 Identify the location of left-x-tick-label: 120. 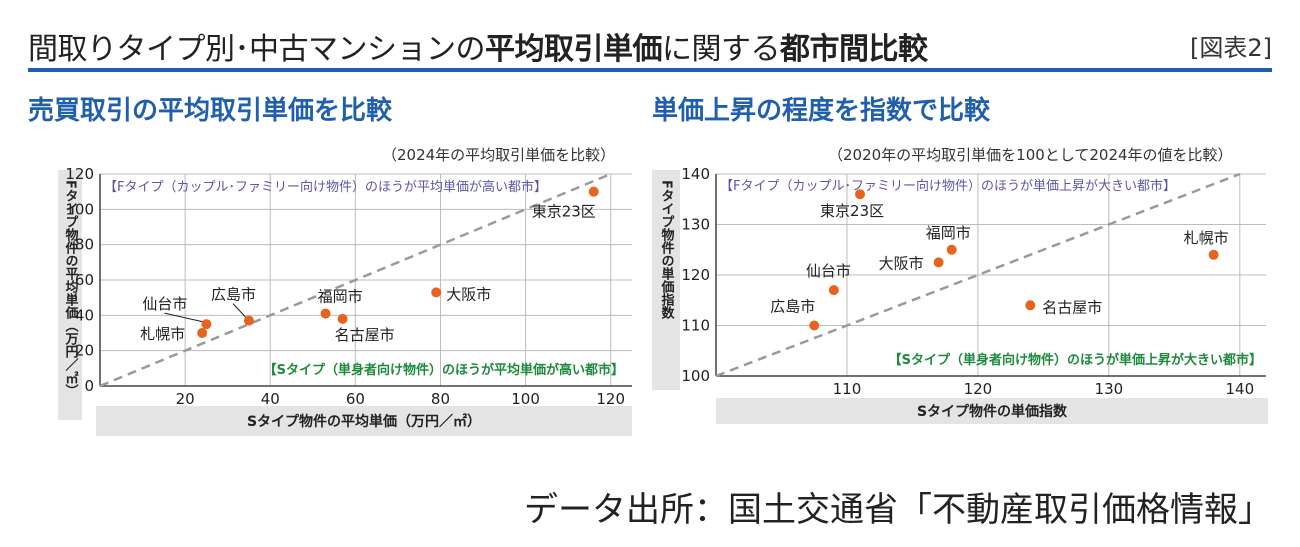
(610, 399).